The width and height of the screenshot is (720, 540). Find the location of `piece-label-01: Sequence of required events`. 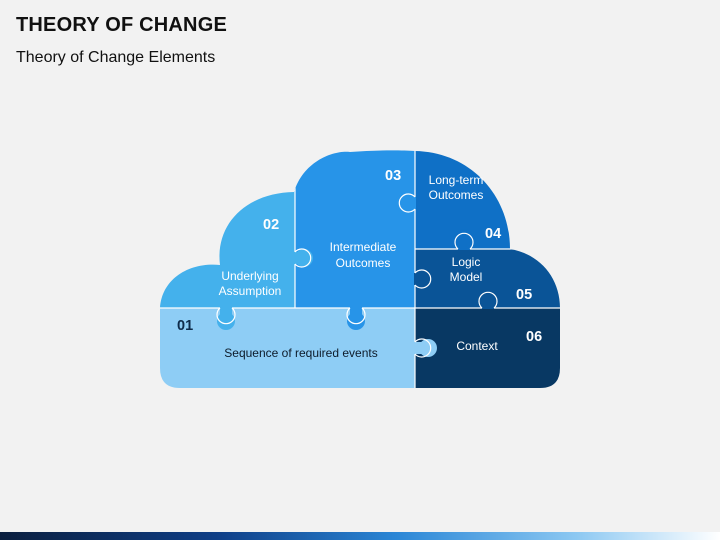

piece-label-01: Sequence of required events is located at coordinates (300, 353).